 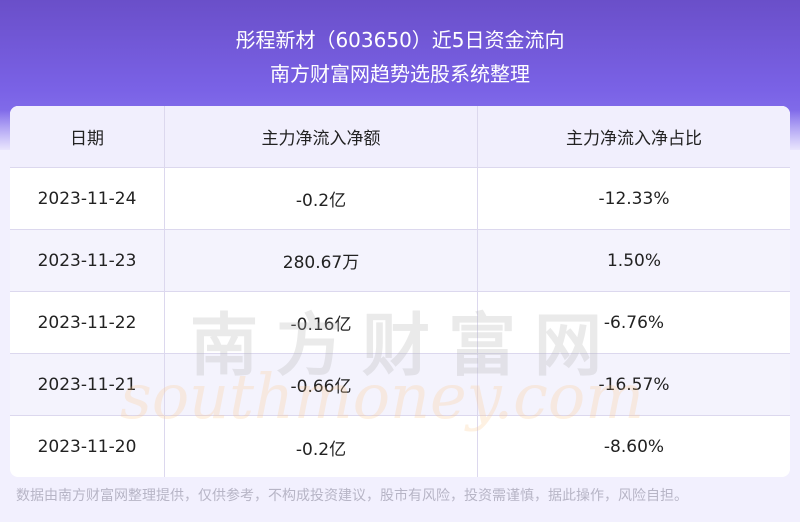 What do you see at coordinates (634, 198) in the screenshot?
I see `cell-net-ratio: -12.33%` at bounding box center [634, 198].